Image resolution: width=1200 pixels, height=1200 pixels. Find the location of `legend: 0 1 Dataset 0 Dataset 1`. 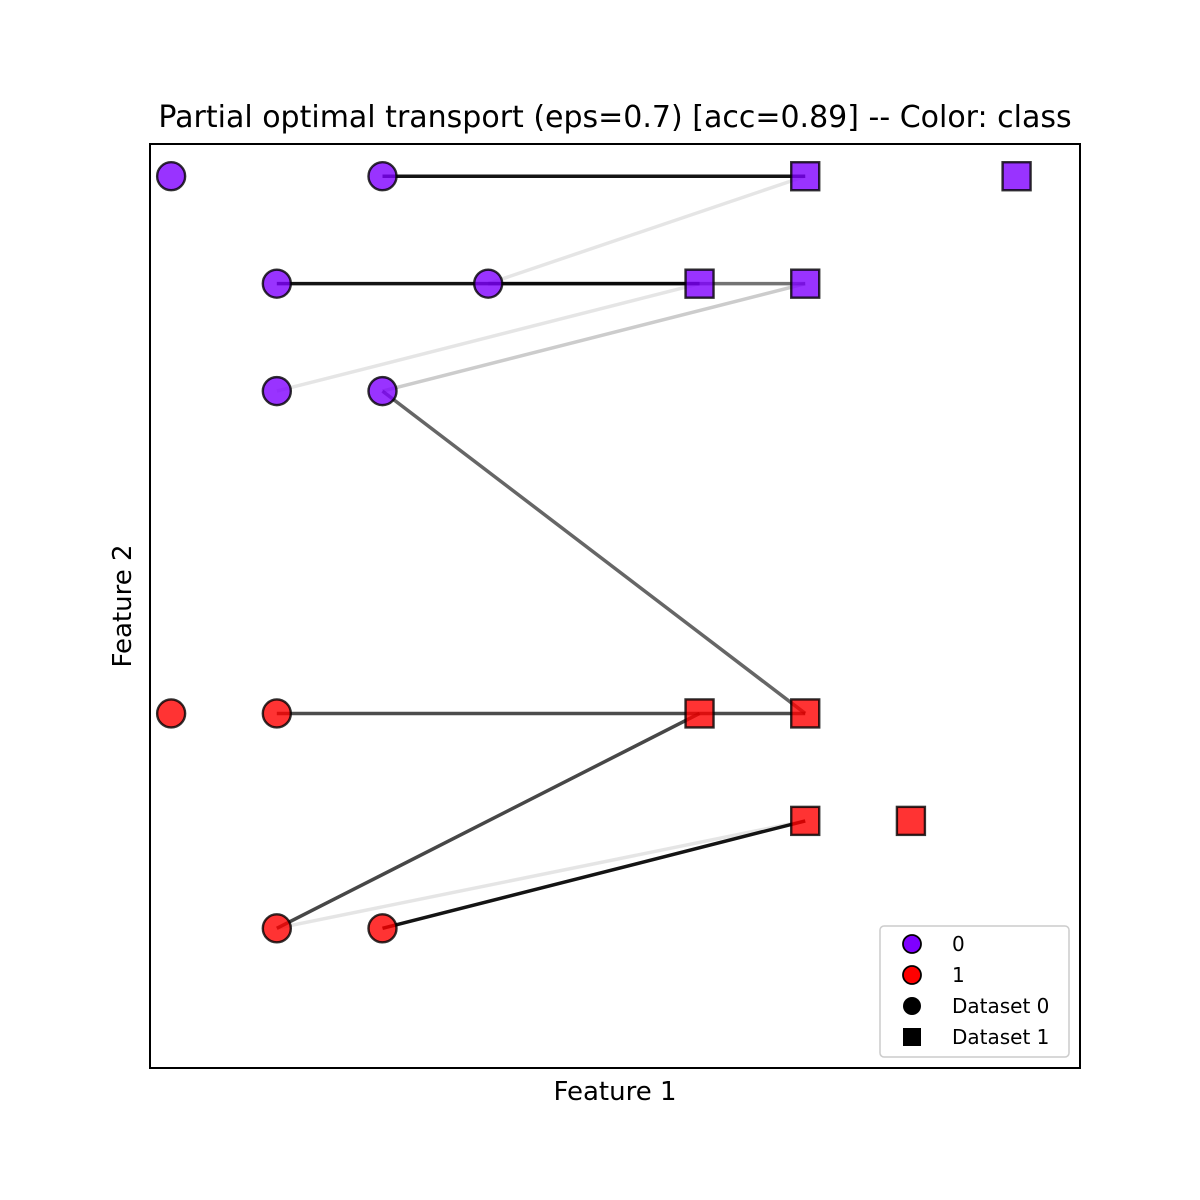

legend: 0 1 Dataset 0 Dataset 1 is located at coordinates (974, 991).